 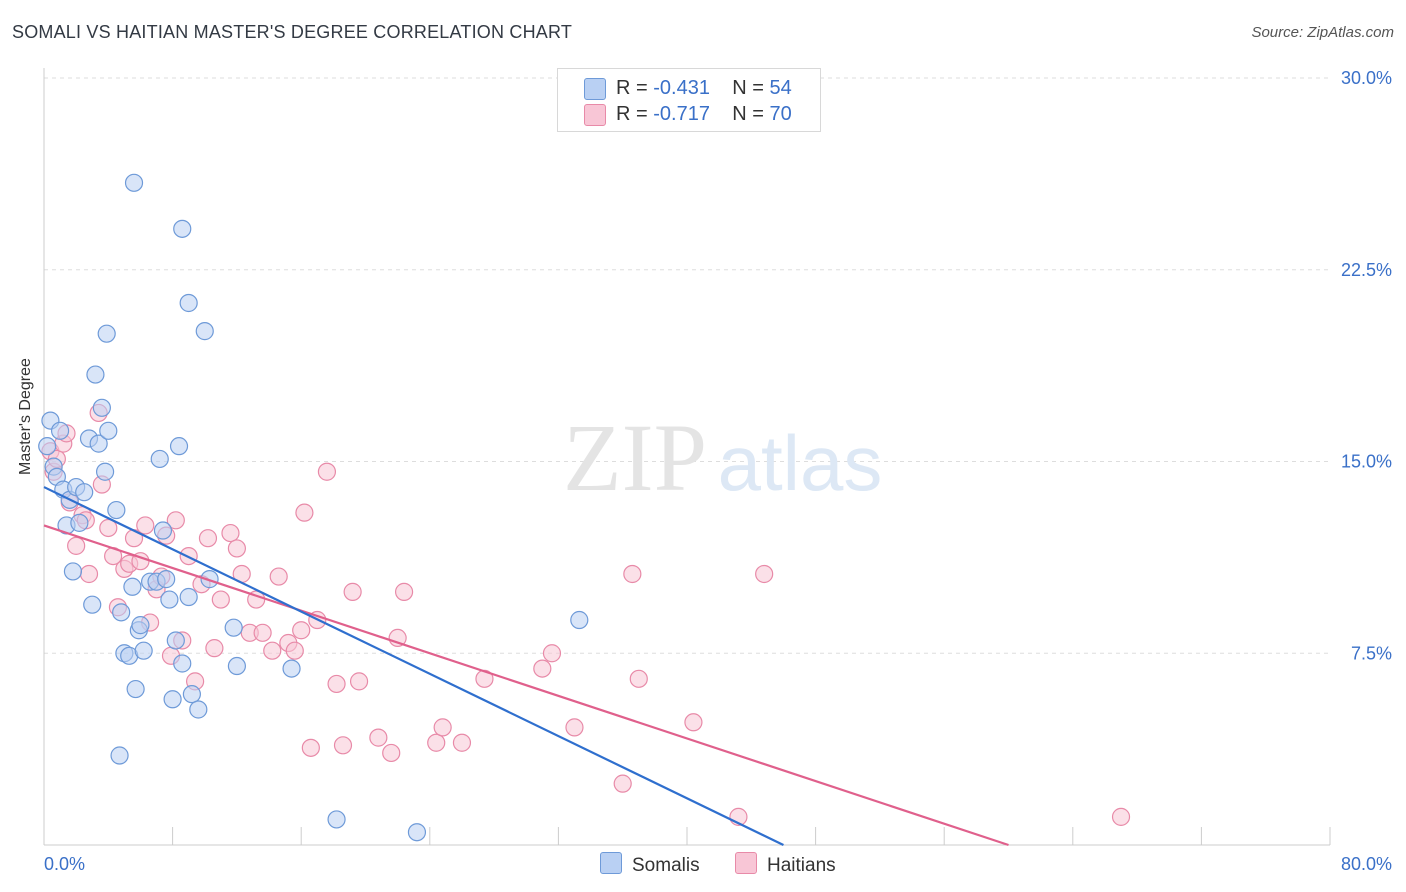 What do you see at coordinates (635, 457) in the screenshot?
I see `watermark-zip: ZIP` at bounding box center [635, 457].